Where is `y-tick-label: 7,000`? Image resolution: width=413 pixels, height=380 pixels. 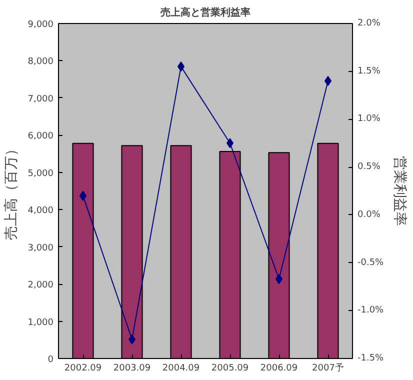
y-tick-label: 7,000 is located at coordinates (41, 99).